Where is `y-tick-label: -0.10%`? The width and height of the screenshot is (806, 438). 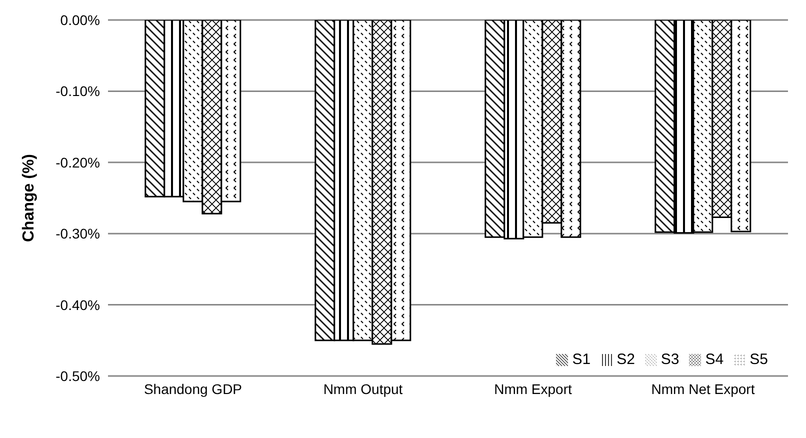 y-tick-label: -0.10% is located at coordinates (78, 91).